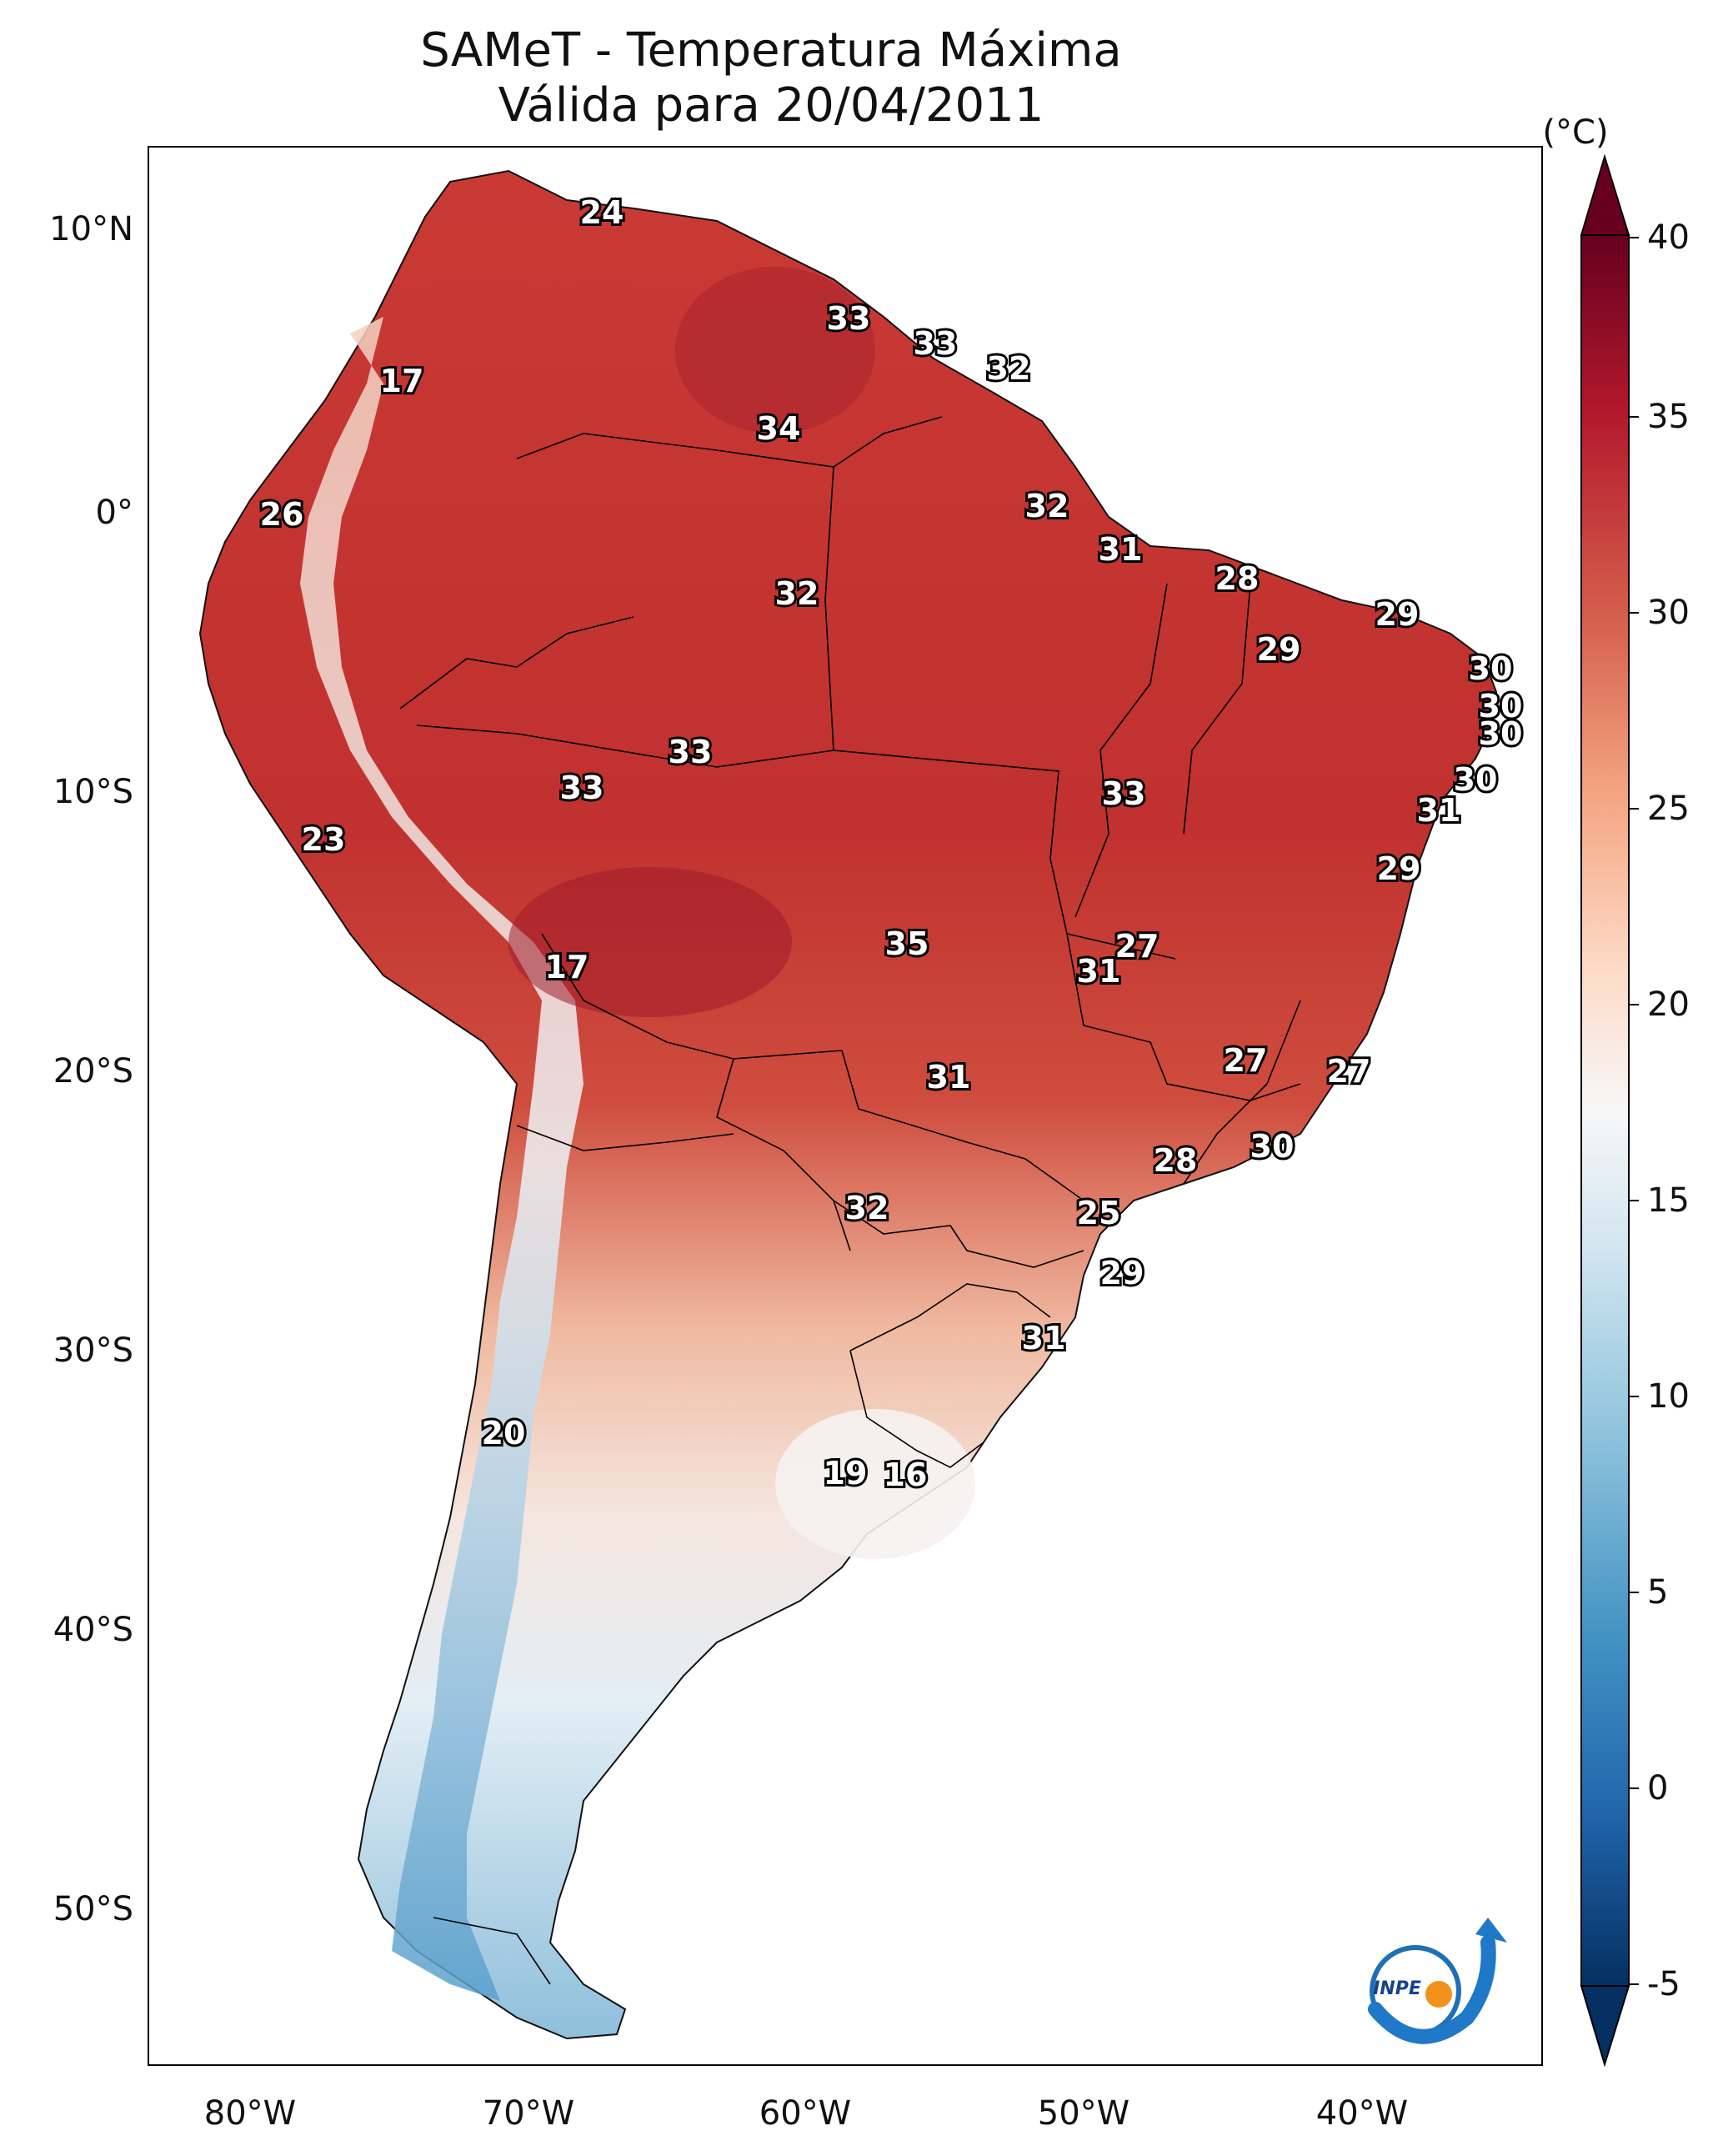 The image size is (1723, 2156). Describe the element at coordinates (1605, 2027) in the screenshot. I see `colorbar-bottom-extension` at that location.